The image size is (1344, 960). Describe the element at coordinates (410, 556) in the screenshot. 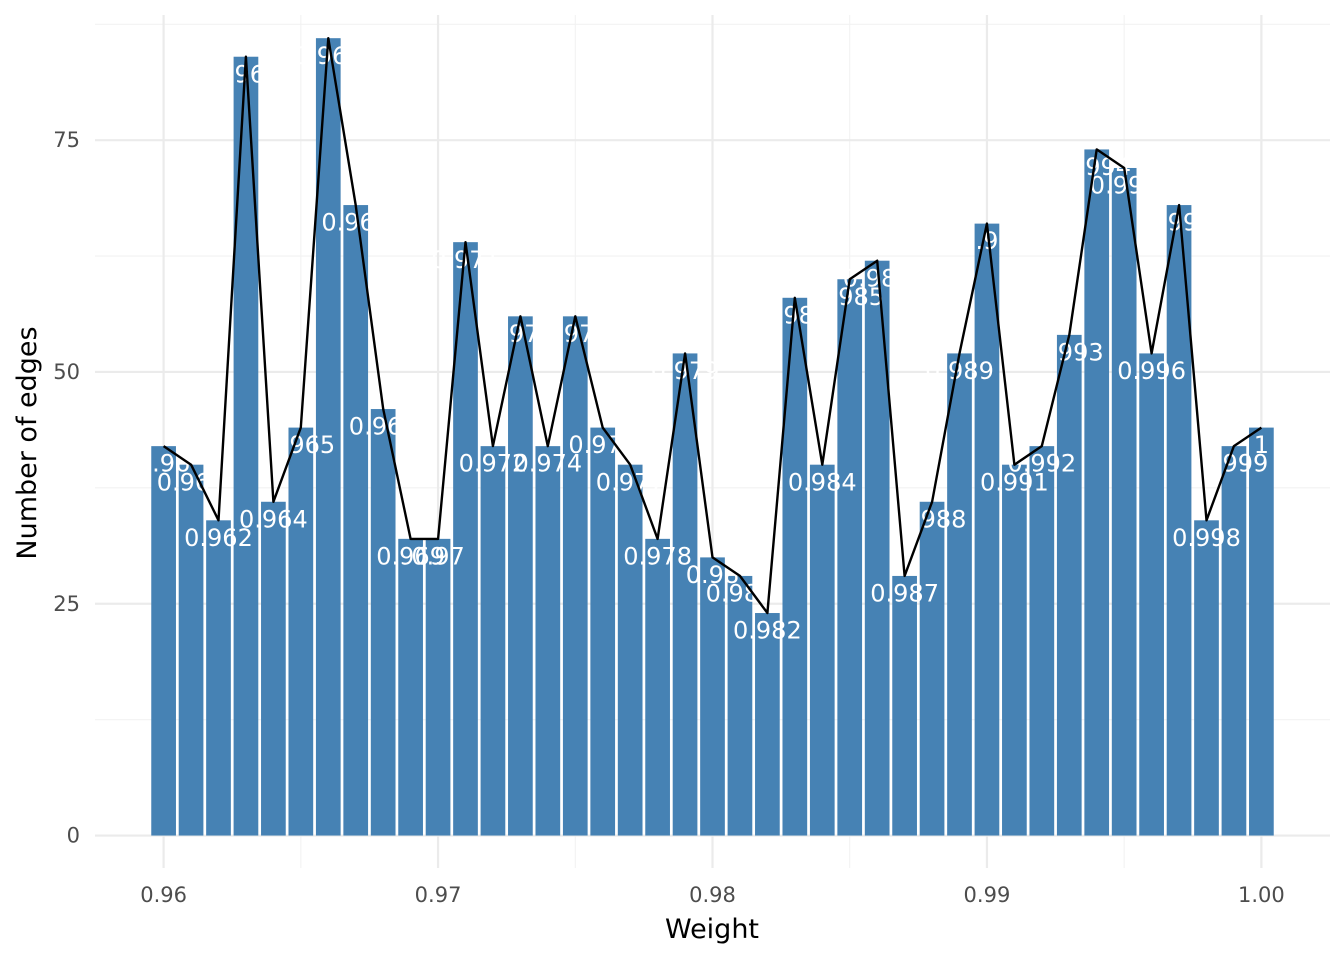

I see `bar-value-label: 0.969` at that location.